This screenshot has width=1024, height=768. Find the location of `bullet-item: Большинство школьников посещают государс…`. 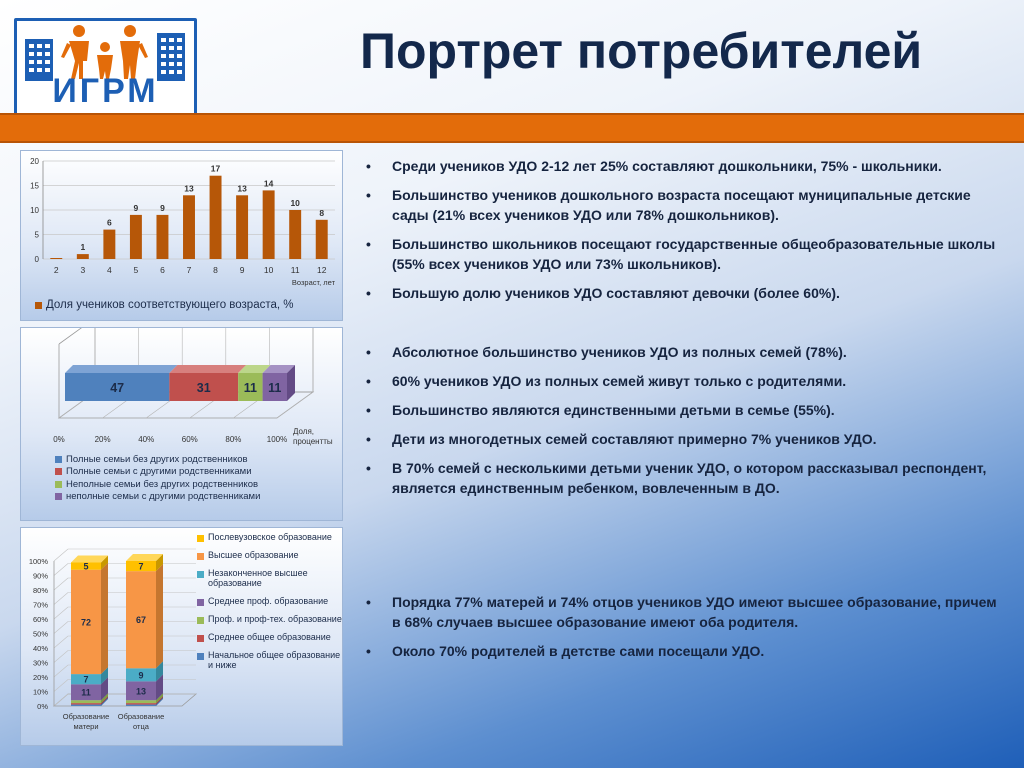

bullet-item: Большинство школьников посещают государс… is located at coordinates (684, 254).